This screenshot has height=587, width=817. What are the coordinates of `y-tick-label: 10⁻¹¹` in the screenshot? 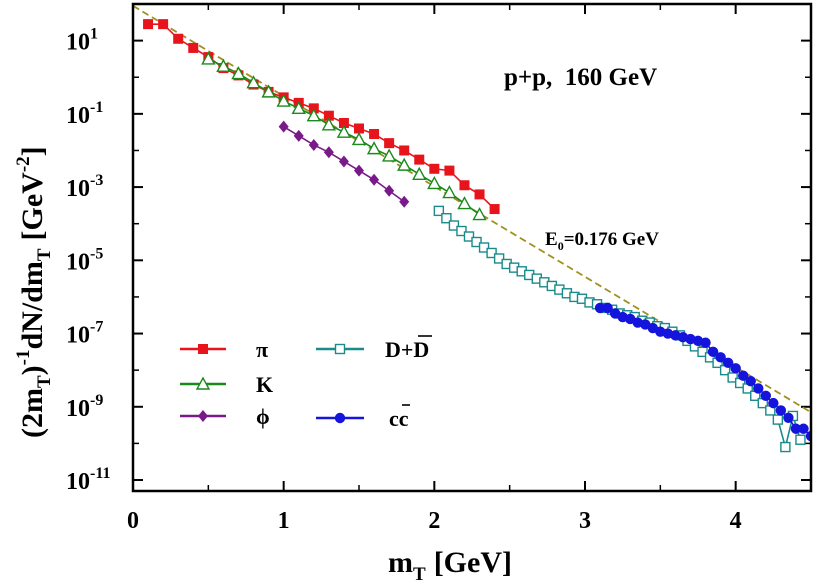 It's located at (88, 480).